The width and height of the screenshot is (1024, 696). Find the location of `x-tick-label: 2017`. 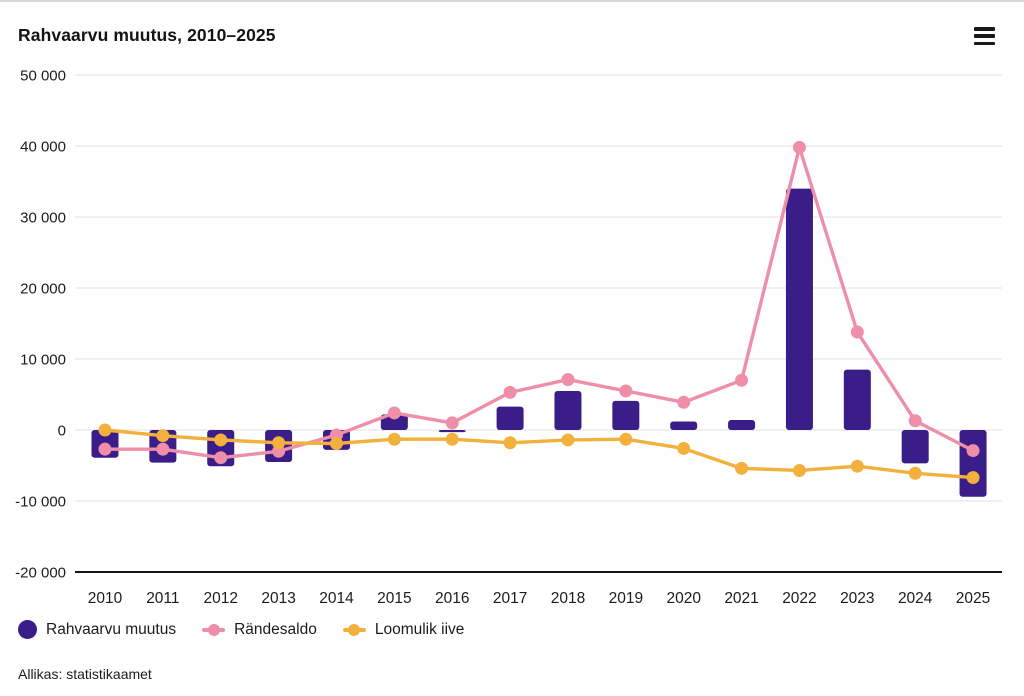

x-tick-label: 2017 is located at coordinates (510, 598).